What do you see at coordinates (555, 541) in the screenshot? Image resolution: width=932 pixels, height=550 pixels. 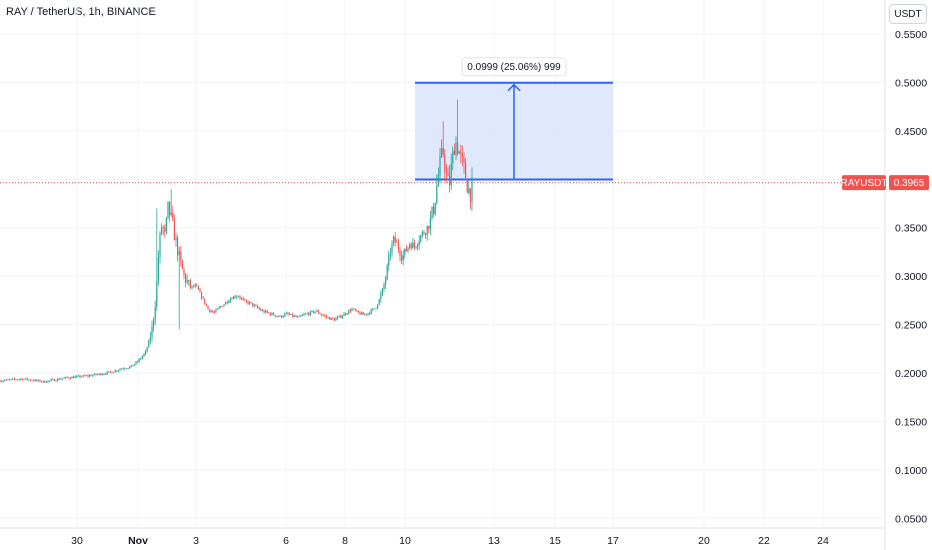 I see `time-tick-label: 15` at bounding box center [555, 541].